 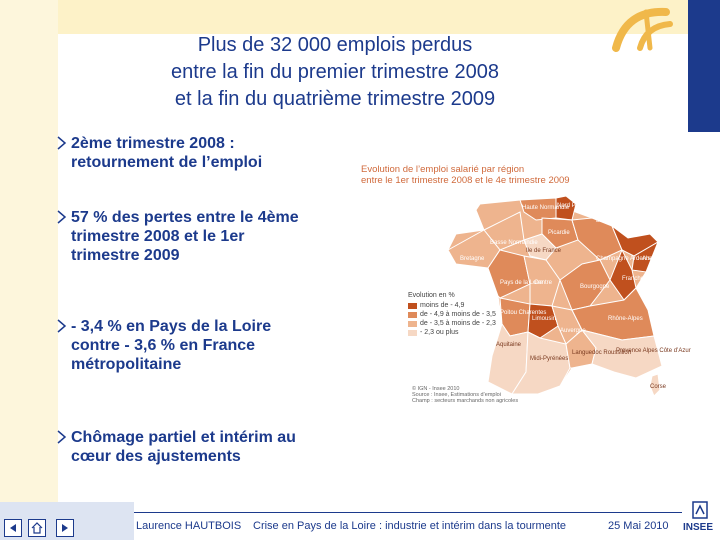 What do you see at coordinates (442, 305) in the screenshot?
I see `legend-label: moins de - 4,9` at bounding box center [442, 305].